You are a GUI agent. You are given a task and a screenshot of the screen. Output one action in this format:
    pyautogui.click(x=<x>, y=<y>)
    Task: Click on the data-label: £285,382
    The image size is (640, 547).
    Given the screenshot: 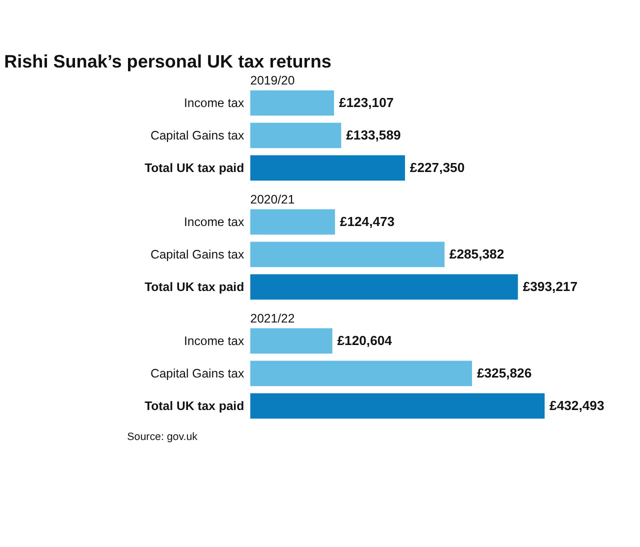 What is the action you would take?
    pyautogui.click(x=476, y=254)
    